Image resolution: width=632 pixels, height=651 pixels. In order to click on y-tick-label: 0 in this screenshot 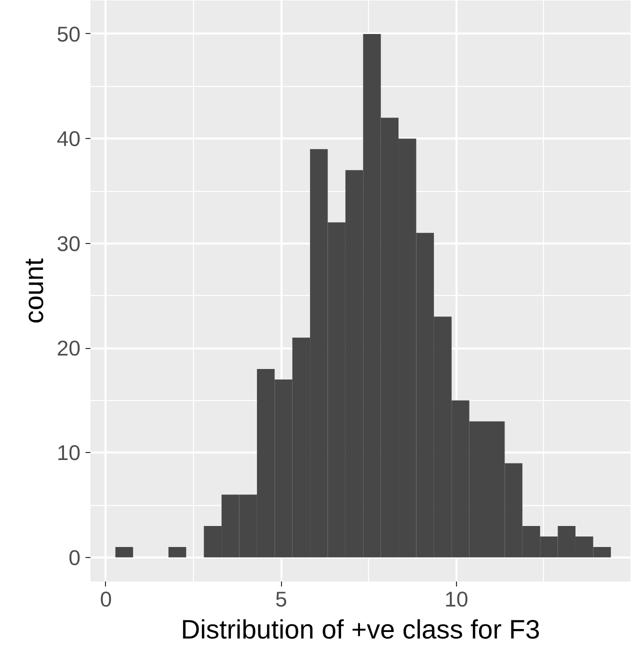, I will do `click(74, 558)`.